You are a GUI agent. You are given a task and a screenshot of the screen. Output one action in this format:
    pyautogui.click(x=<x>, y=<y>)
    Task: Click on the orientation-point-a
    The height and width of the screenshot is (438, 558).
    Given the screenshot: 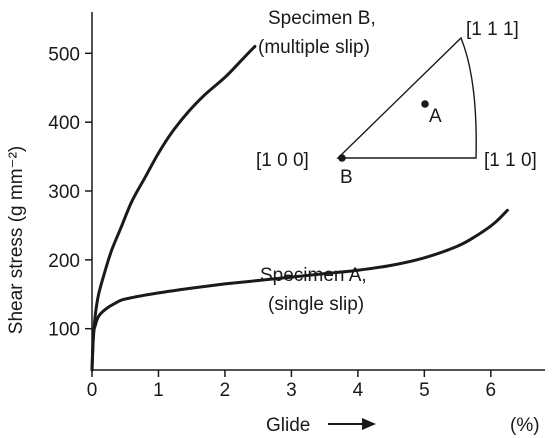 What is the action you would take?
    pyautogui.click(x=425, y=104)
    